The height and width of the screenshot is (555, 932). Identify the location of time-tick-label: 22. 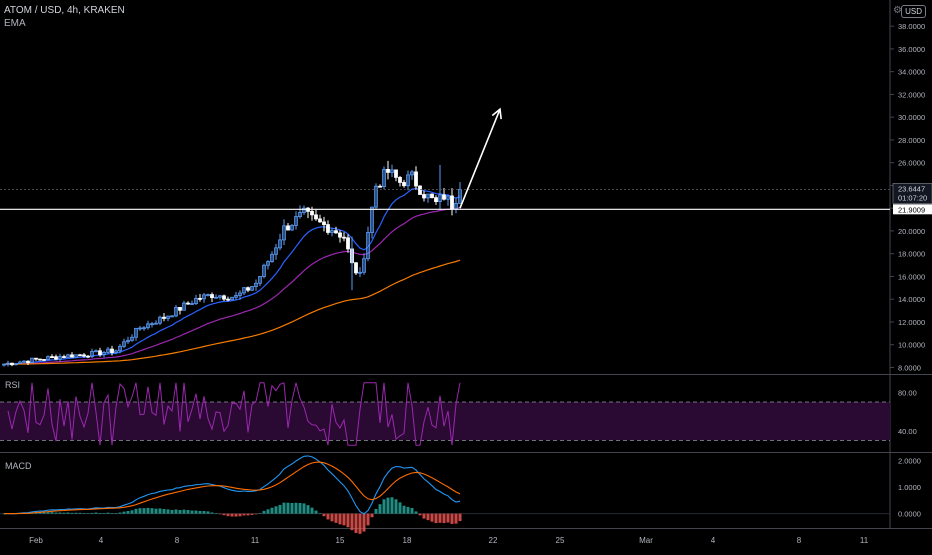
(493, 540).